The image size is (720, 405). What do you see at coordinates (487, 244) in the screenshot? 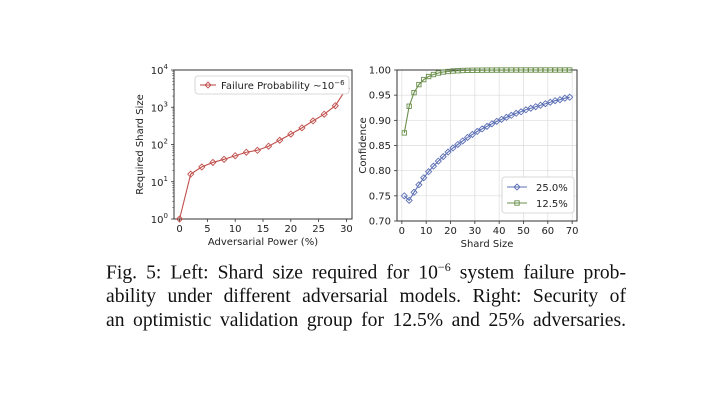
I see `right-xlabel: Shard Size` at bounding box center [487, 244].